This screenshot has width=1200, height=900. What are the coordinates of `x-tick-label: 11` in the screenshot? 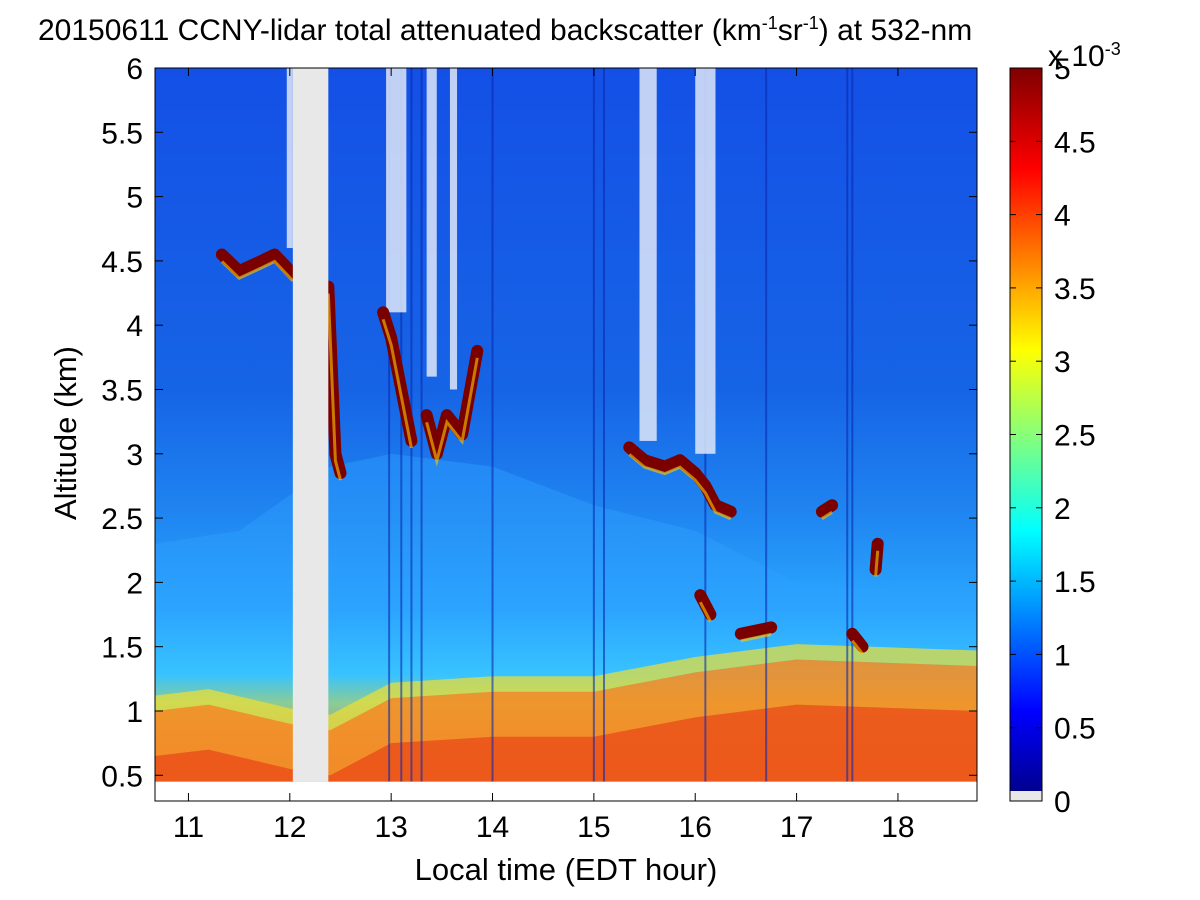 It's located at (188, 827).